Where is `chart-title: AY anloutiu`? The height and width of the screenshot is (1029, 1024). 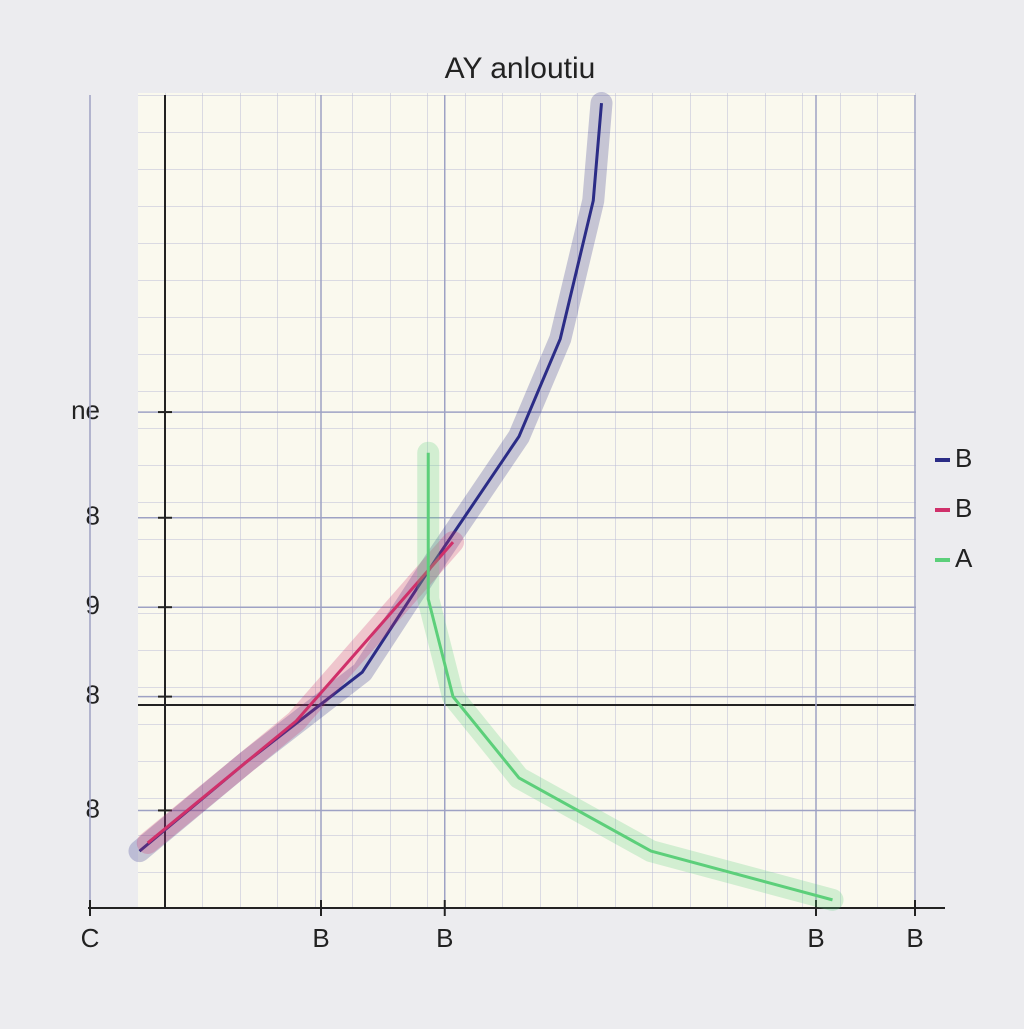
chart-title: AY anloutiu is located at coordinates (520, 68).